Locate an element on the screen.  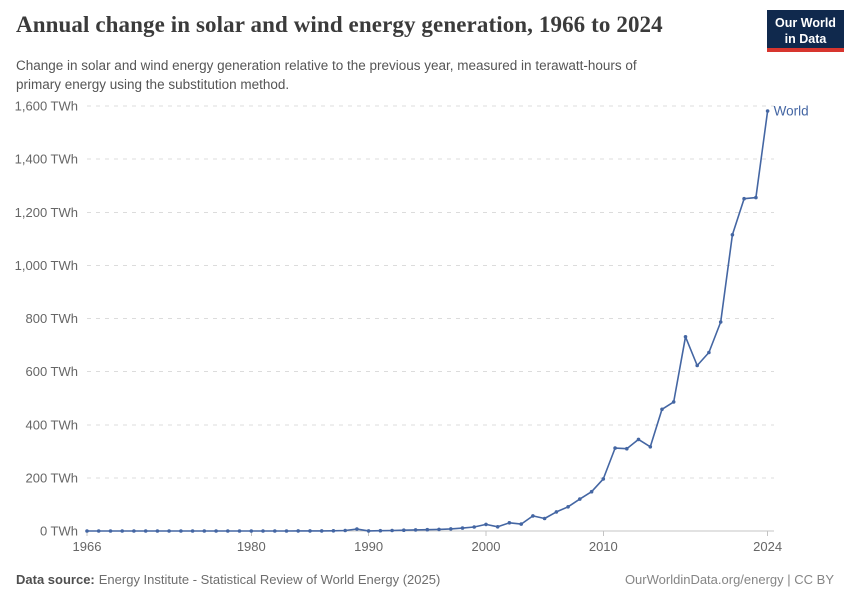
y-axis-tick-label: 1,000 TWh is located at coordinates (46, 265).